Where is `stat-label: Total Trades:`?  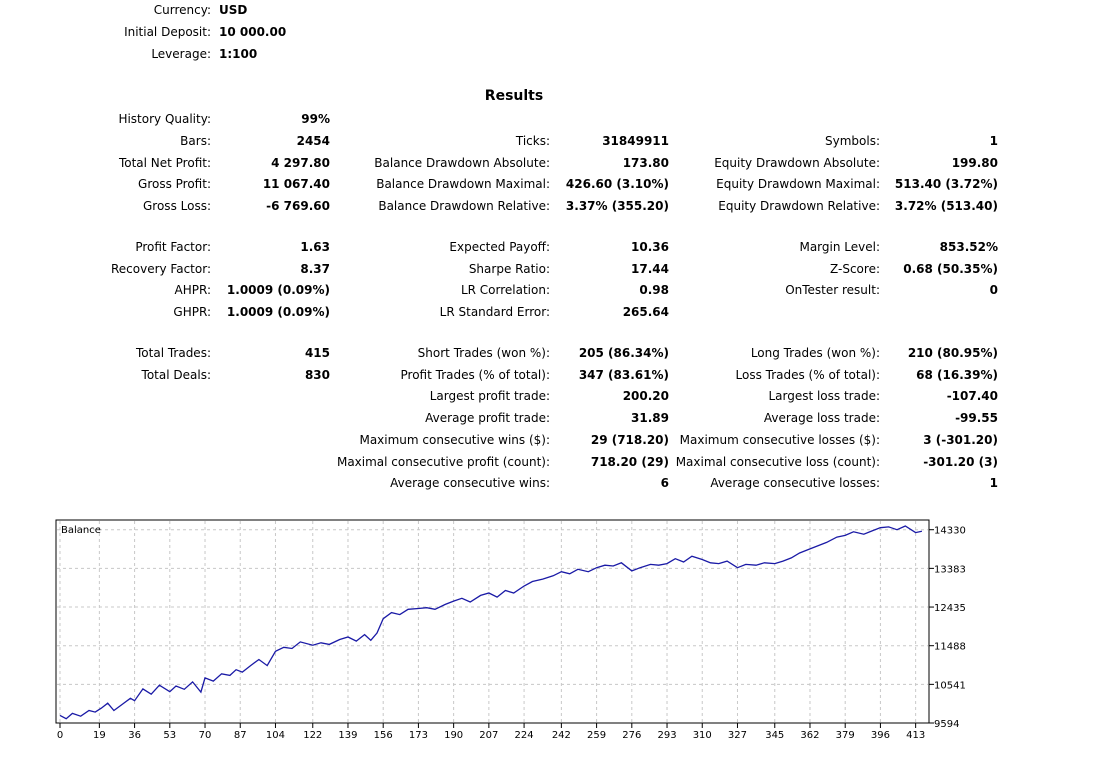
stat-label: Total Trades: is located at coordinates (173, 353).